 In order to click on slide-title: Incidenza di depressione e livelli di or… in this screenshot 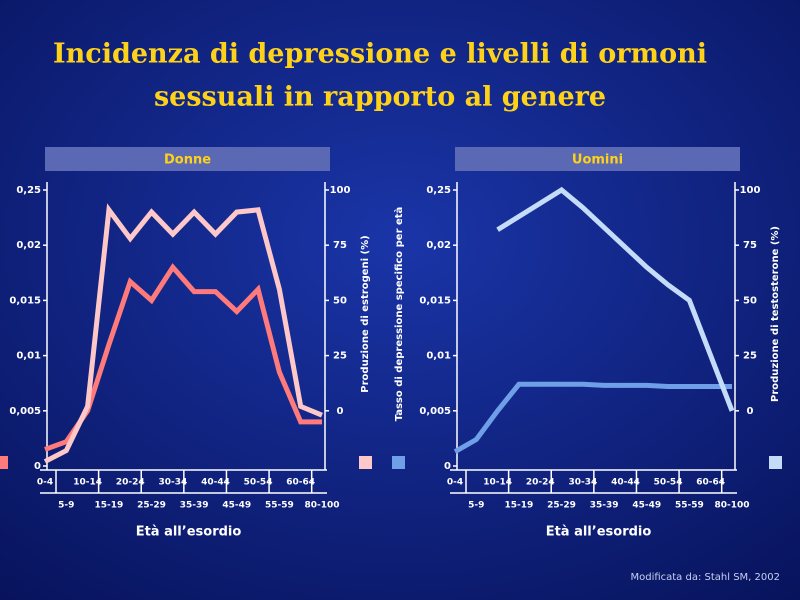, I will do `click(380, 54)`.